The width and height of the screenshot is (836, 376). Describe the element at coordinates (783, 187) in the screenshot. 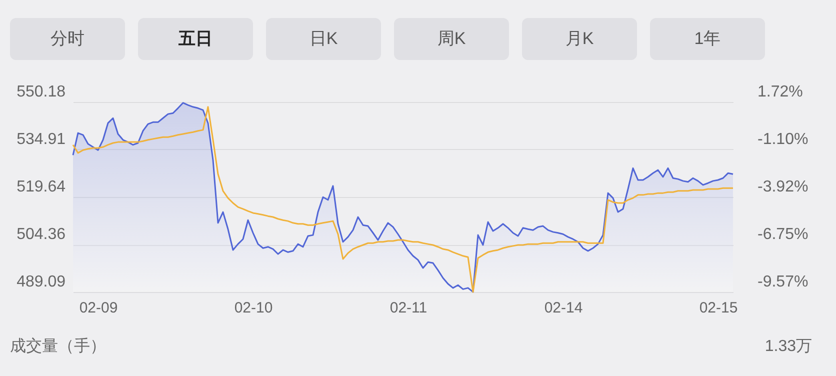

I see `y2-tick-label: -3.92%` at that location.